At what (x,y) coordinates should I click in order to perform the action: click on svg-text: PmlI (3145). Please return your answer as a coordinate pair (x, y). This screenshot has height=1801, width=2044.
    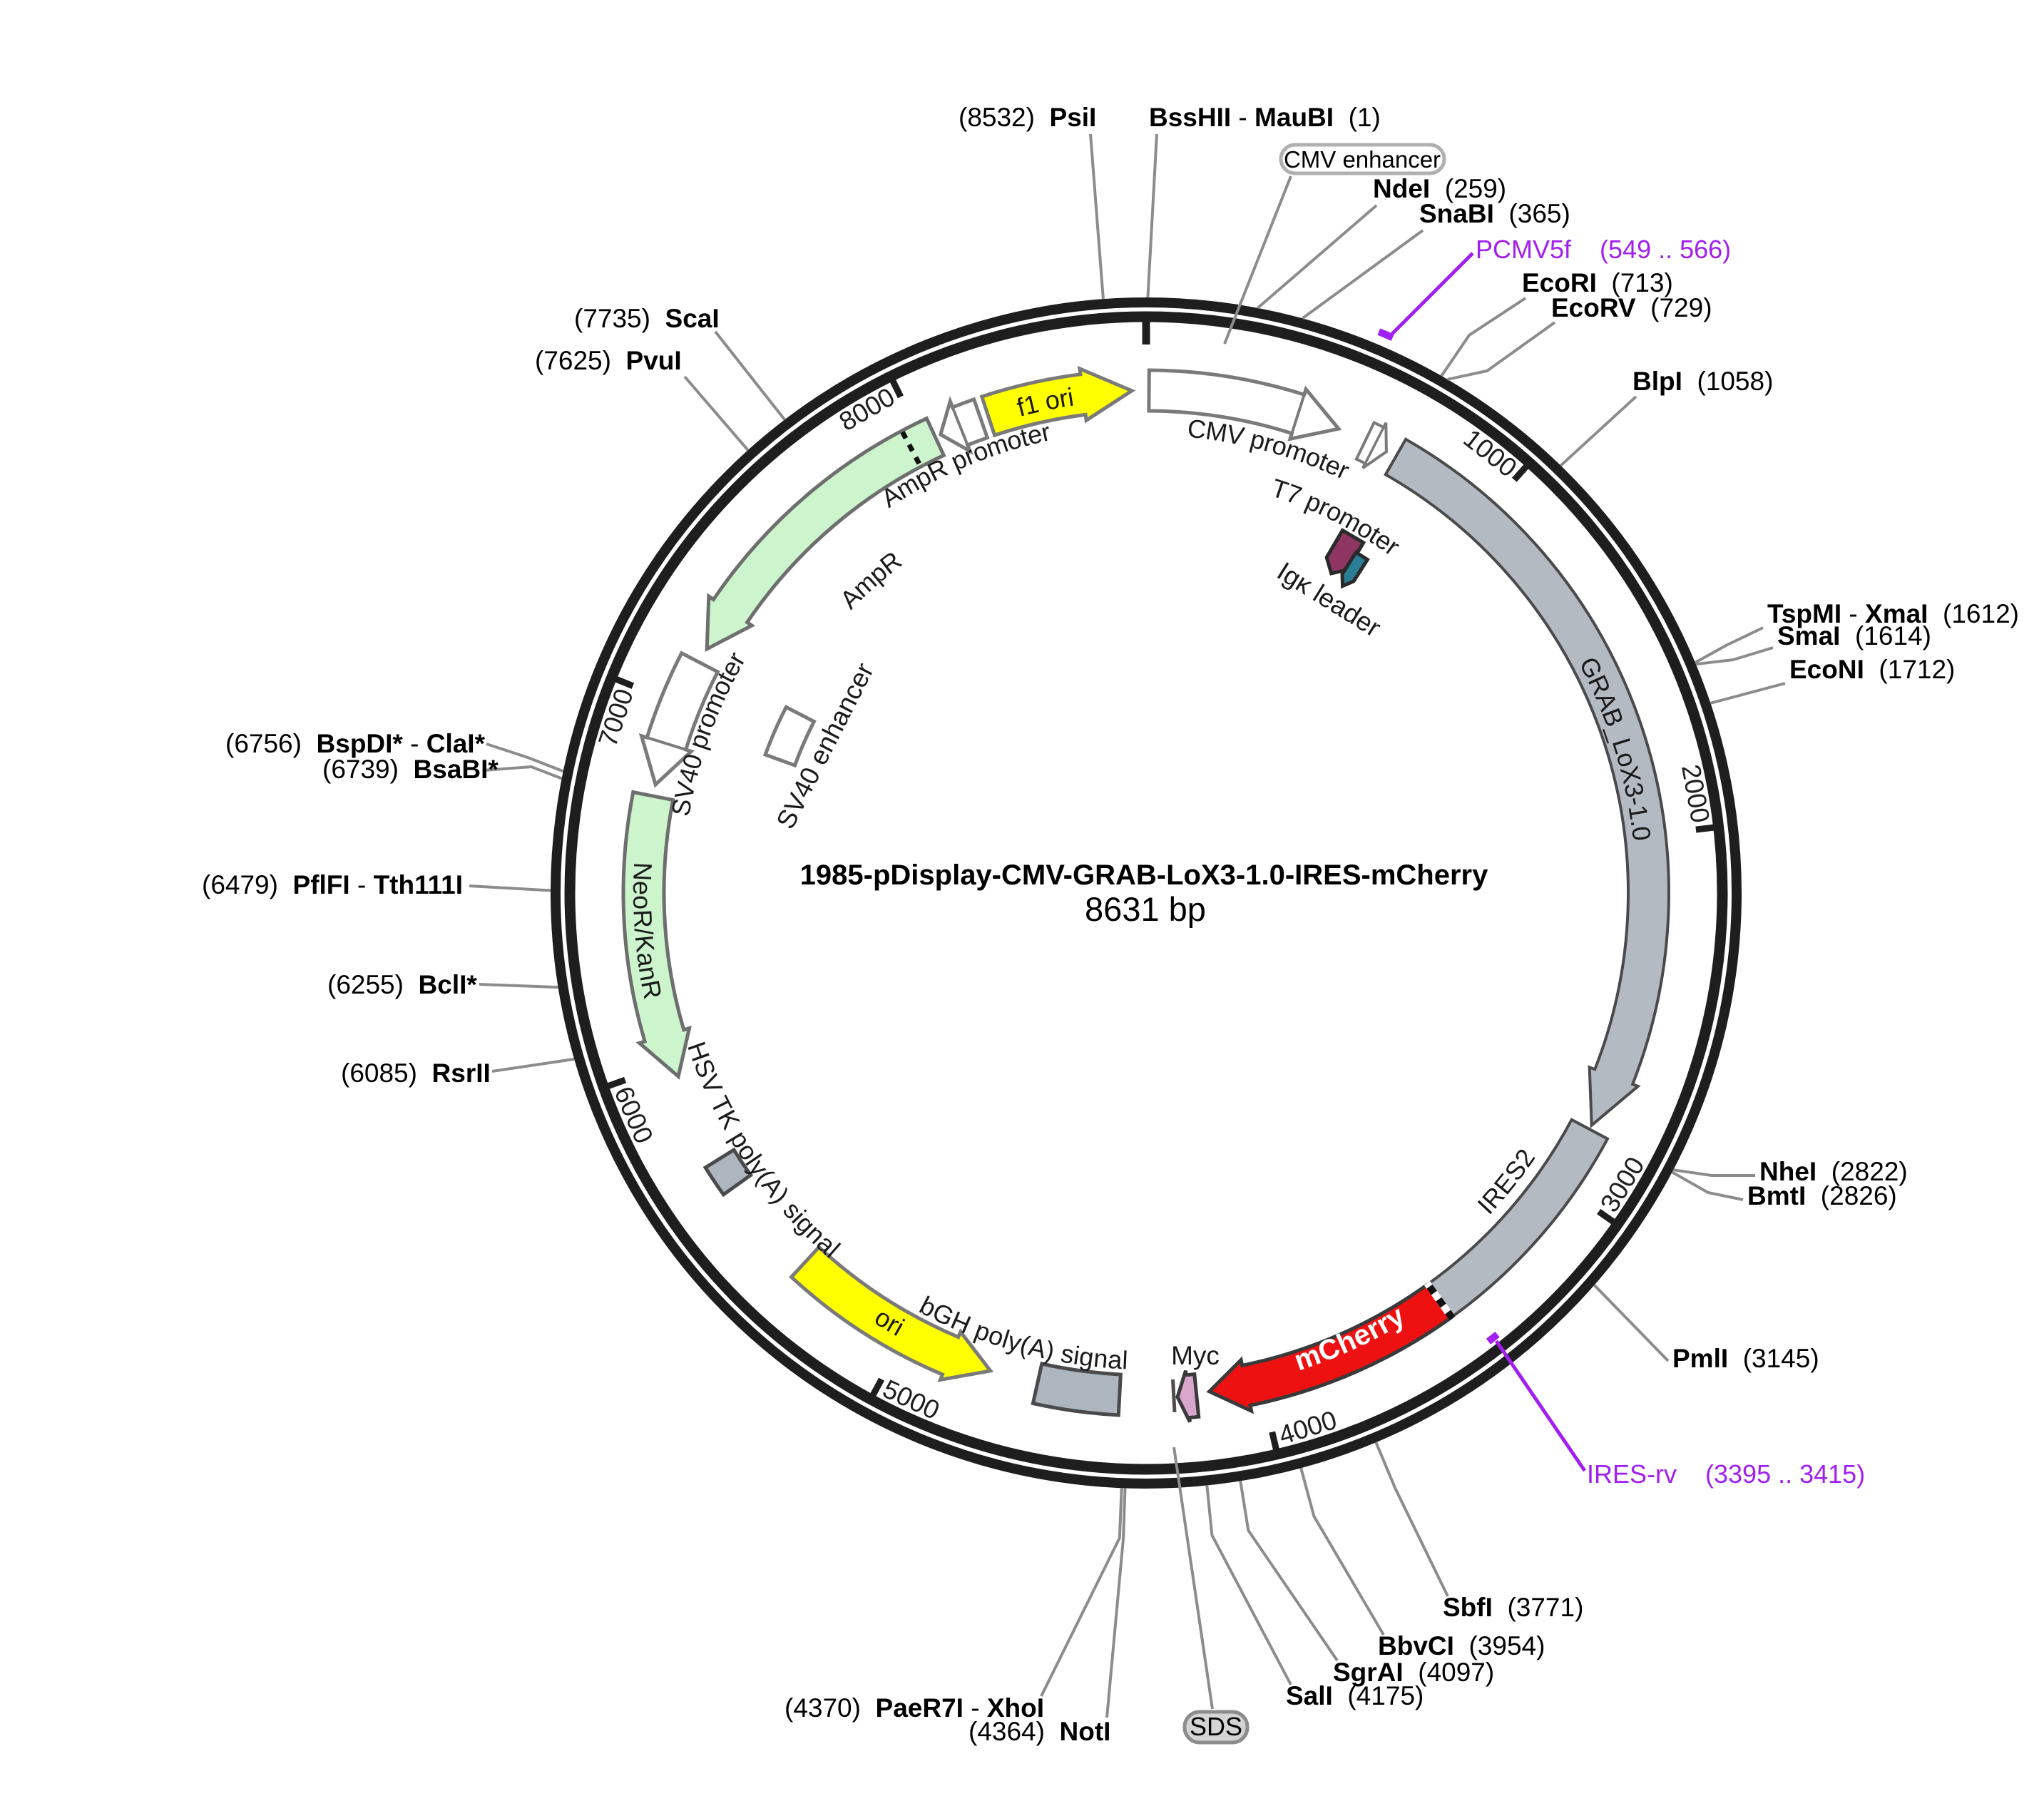
    Looking at the image, I should click on (1745, 1358).